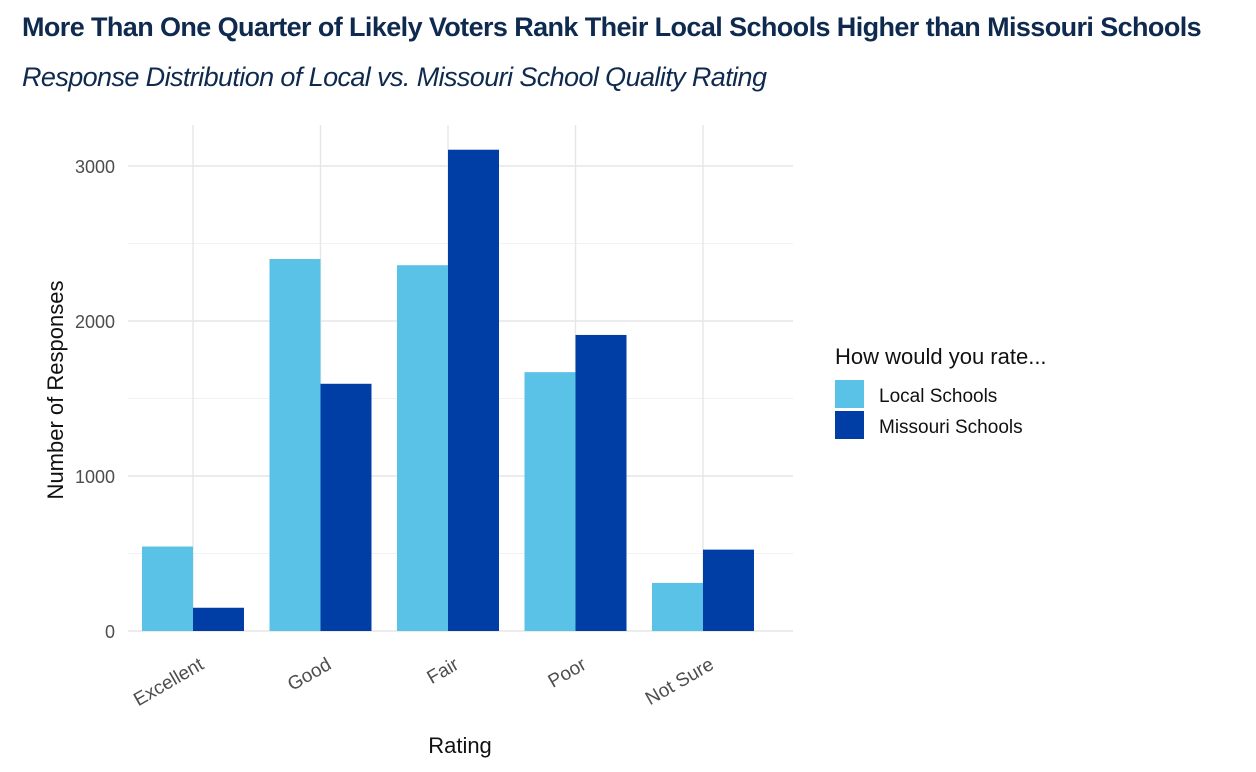 The width and height of the screenshot is (1256, 772). I want to click on x-axis-label: Rating, so click(460, 745).